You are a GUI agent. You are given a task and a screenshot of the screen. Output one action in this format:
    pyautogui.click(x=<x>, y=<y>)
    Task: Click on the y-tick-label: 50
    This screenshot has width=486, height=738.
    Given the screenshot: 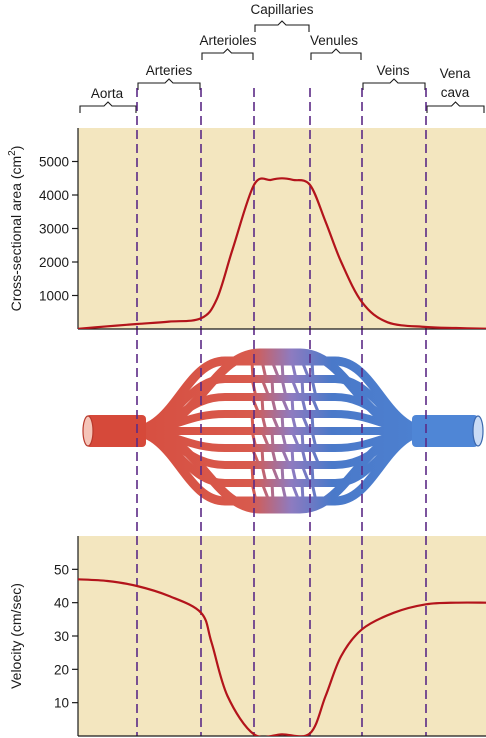 What is the action you would take?
    pyautogui.click(x=61, y=569)
    